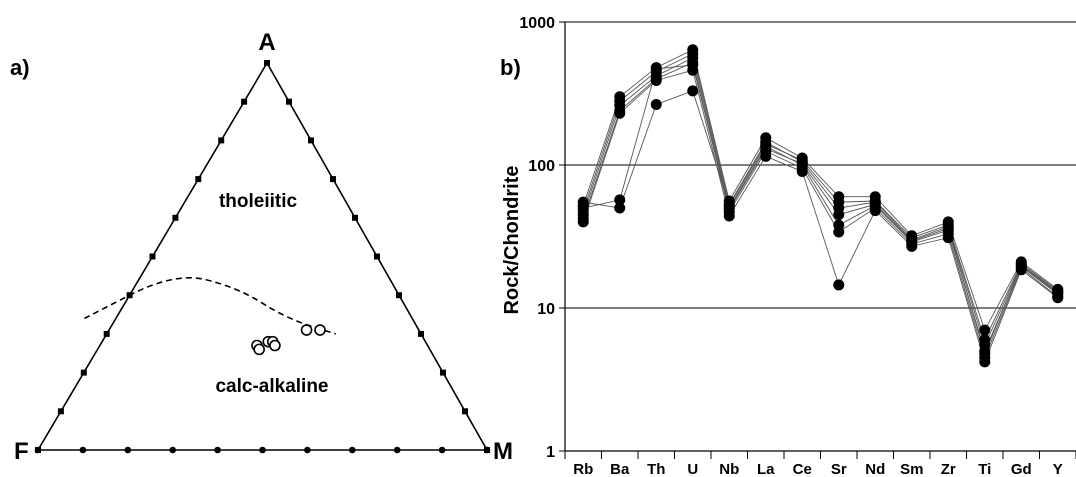 Image resolution: width=1076 pixels, height=477 pixels. What do you see at coordinates (984, 469) in the screenshot?
I see `x-tick-label: Ti` at bounding box center [984, 469].